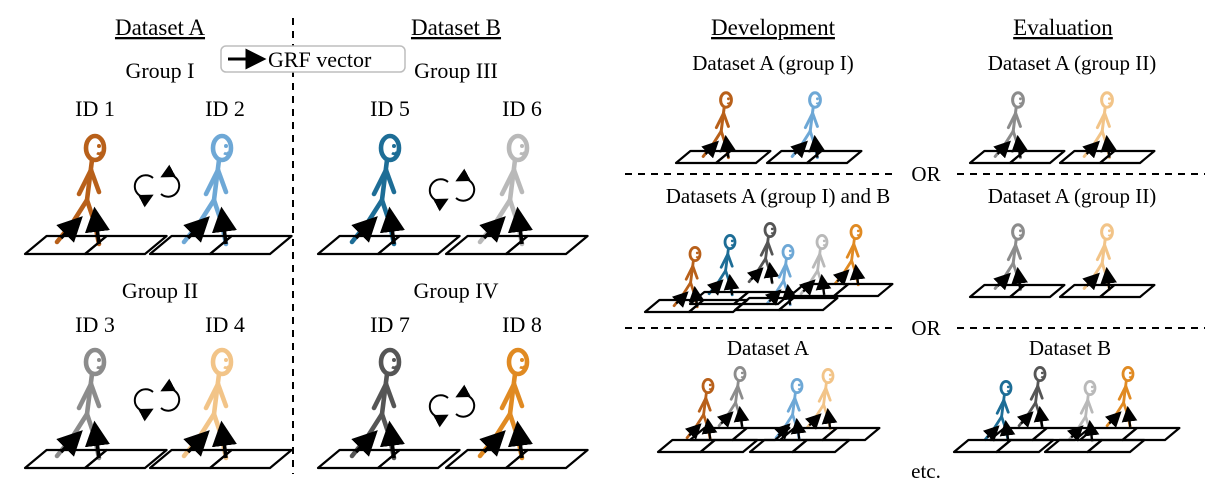 The height and width of the screenshot is (488, 1223). Describe the element at coordinates (159, 70) in the screenshot. I see `group-1-title: Group I` at that location.